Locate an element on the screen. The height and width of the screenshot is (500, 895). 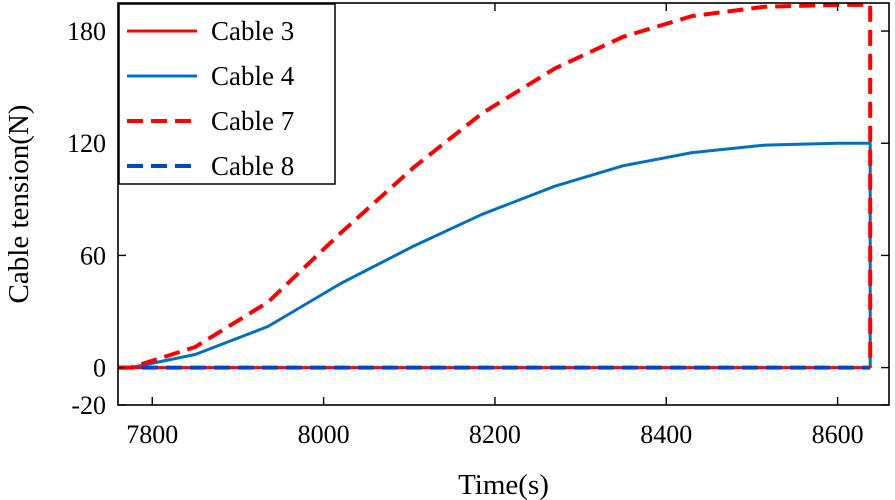
x-tick-label: 8600 is located at coordinates (838, 434).